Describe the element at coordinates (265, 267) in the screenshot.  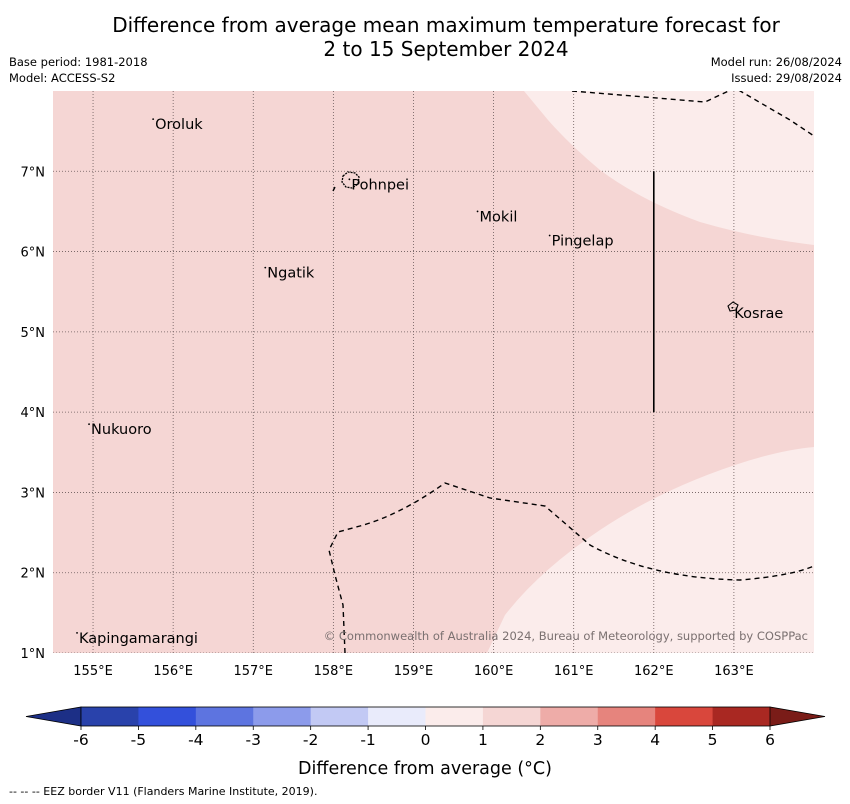
I see `place-marker-ngatik` at that location.